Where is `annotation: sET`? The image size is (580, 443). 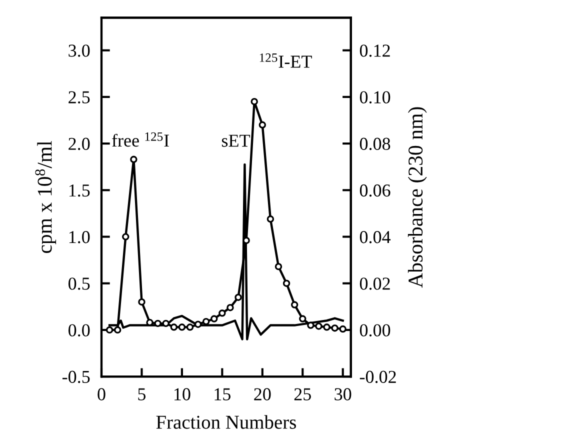 annotation: sET is located at coordinates (236, 140).